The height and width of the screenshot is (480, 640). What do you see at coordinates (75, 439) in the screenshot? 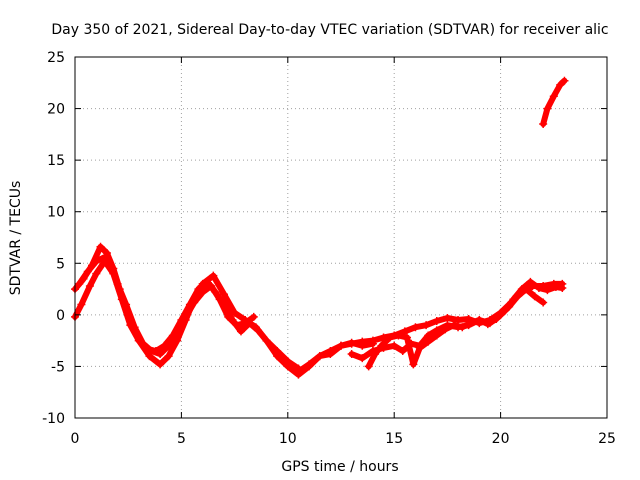
I see `x-tick-label: 0` at bounding box center [75, 439].